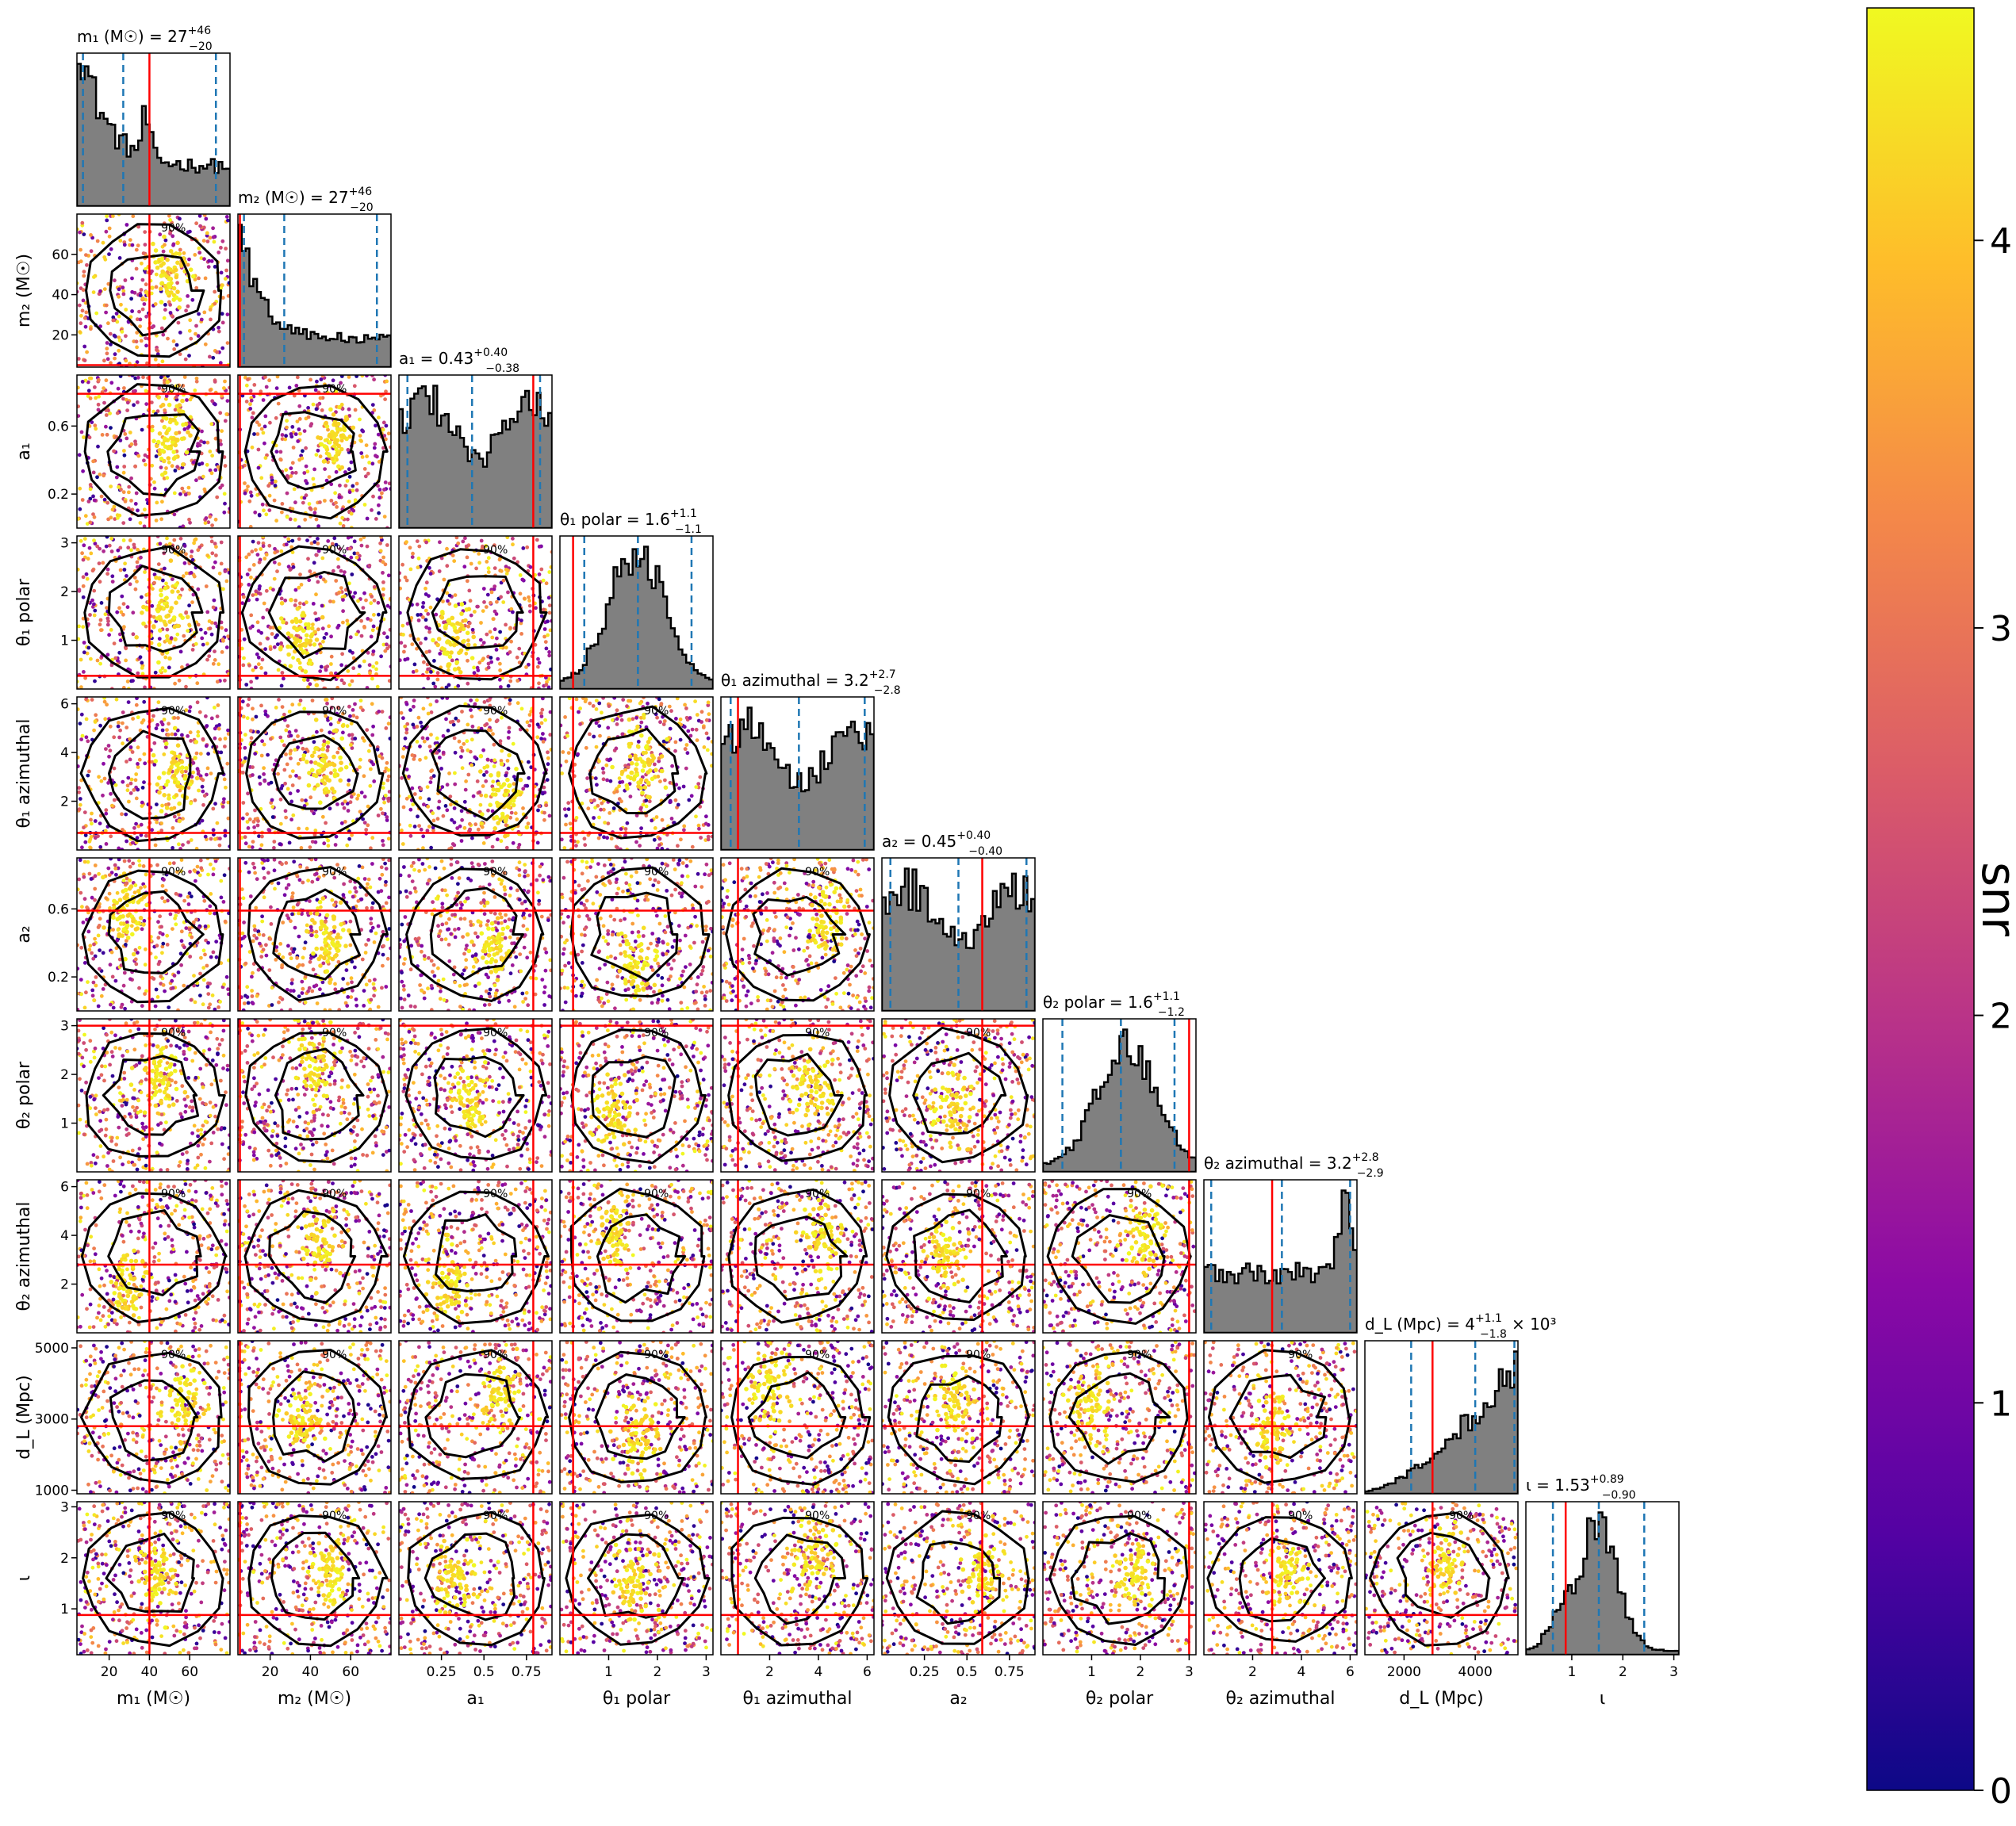 The width and height of the screenshot is (2016, 1826). Describe the element at coordinates (475, 773) in the screenshot. I see `scatter-panel-4-2: 90%` at that location.